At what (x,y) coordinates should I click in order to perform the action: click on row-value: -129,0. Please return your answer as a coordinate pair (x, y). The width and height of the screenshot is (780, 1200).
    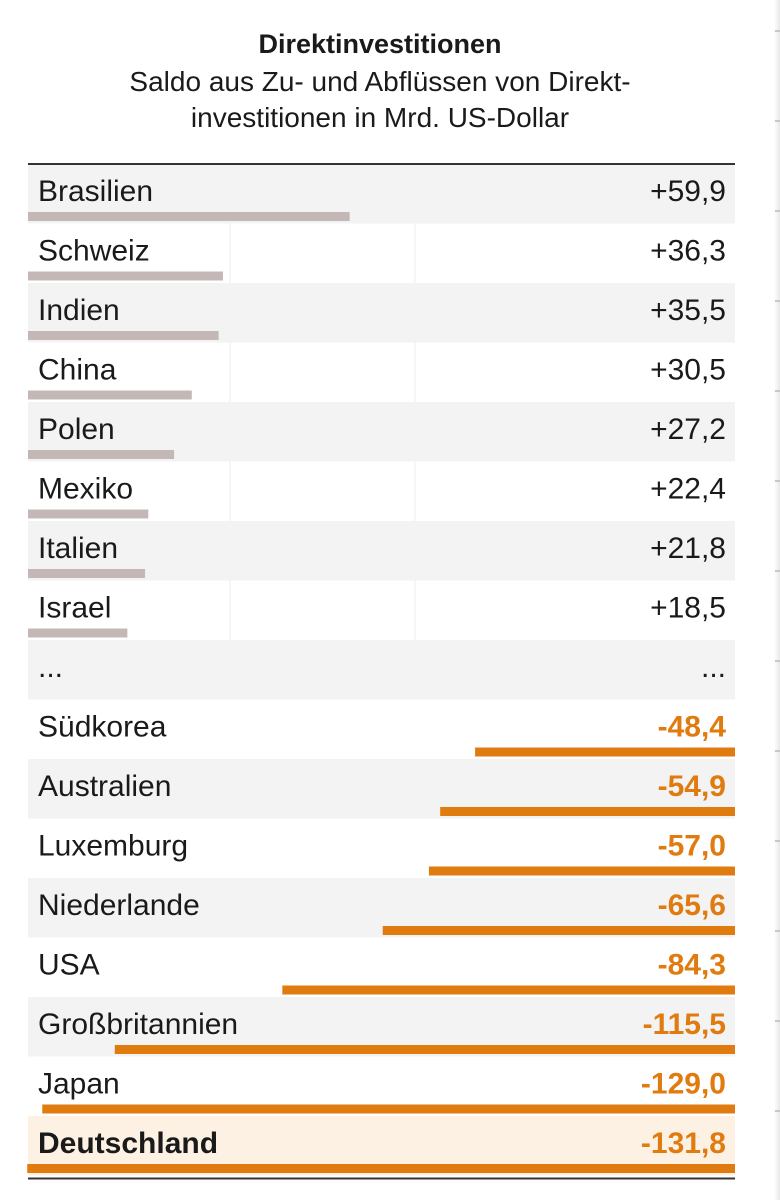
    Looking at the image, I should click on (683, 1084).